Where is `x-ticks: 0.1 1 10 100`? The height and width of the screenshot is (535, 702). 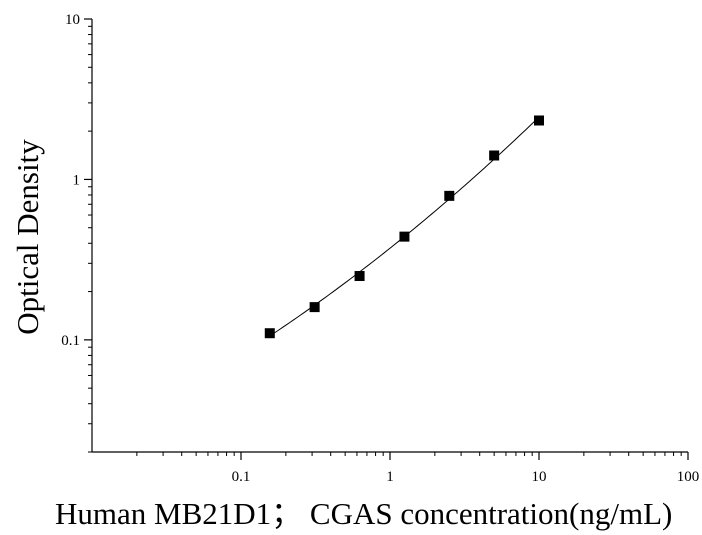 x-ticks: 0.1 1 10 100 is located at coordinates (418, 468).